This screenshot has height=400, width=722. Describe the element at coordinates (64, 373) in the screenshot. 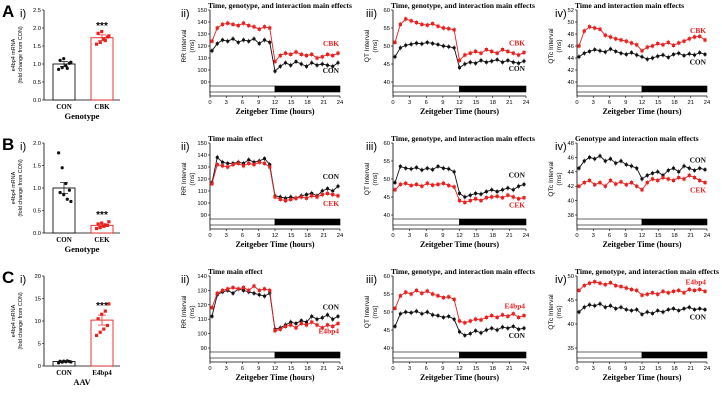

I see `bar-category-label: CON` at that location.